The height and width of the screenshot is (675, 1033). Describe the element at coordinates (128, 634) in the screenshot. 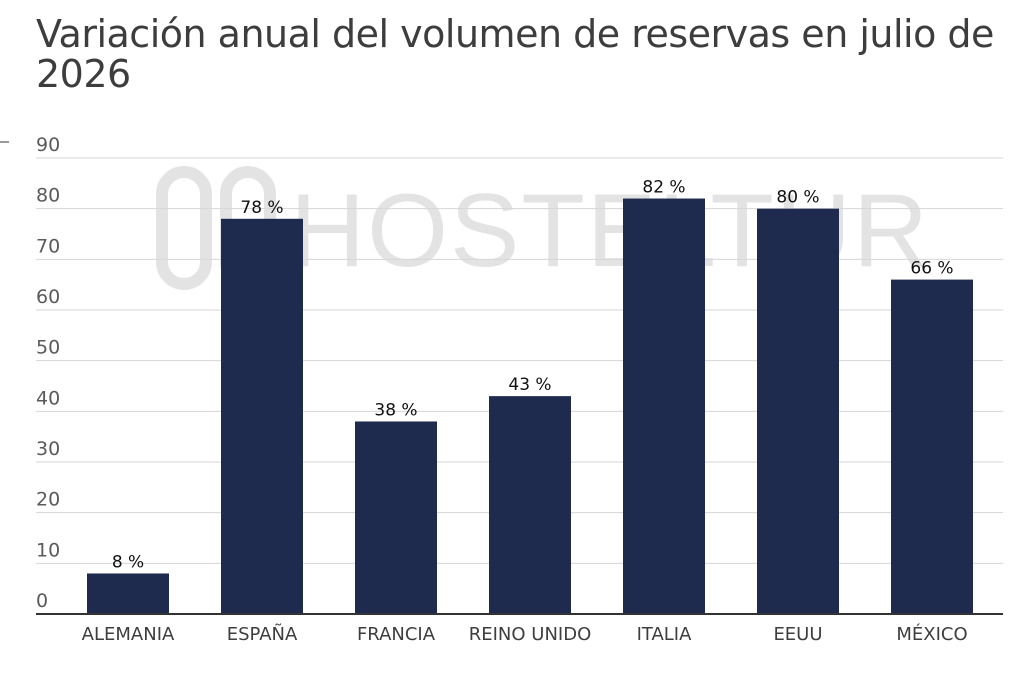

I see `x-tick-label: ALEMANIA` at that location.